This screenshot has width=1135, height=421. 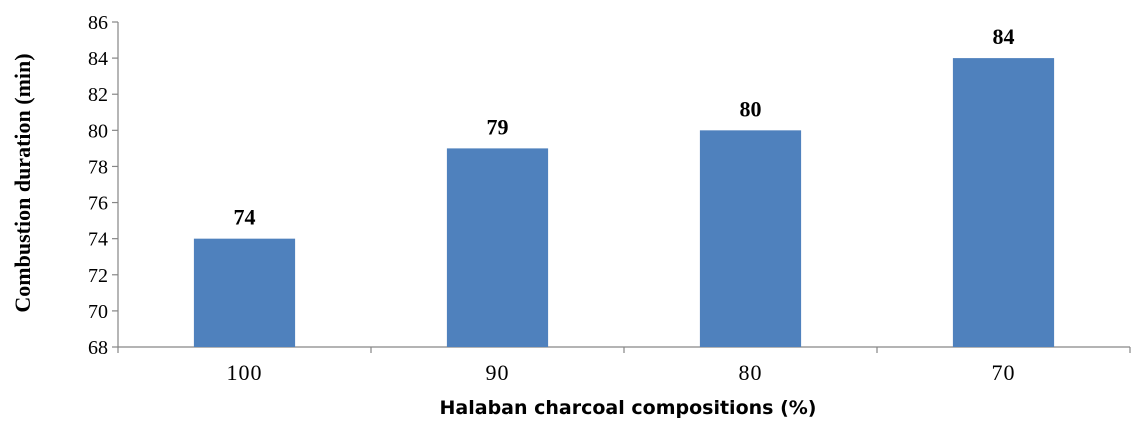 What do you see at coordinates (1004, 36) in the screenshot?
I see `data-label-70: 84` at bounding box center [1004, 36].